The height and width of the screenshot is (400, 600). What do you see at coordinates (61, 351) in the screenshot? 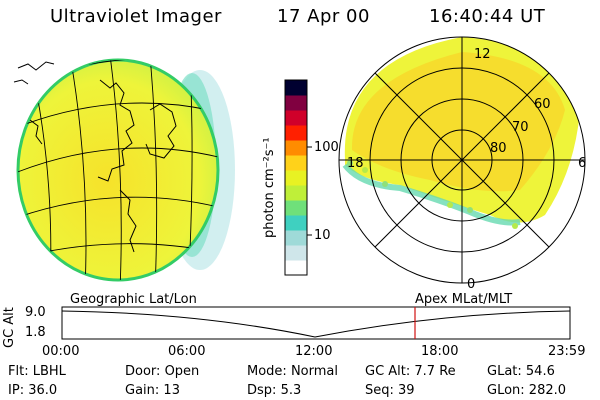
I see `timeline-x-tick-0: 00:00` at bounding box center [61, 351].